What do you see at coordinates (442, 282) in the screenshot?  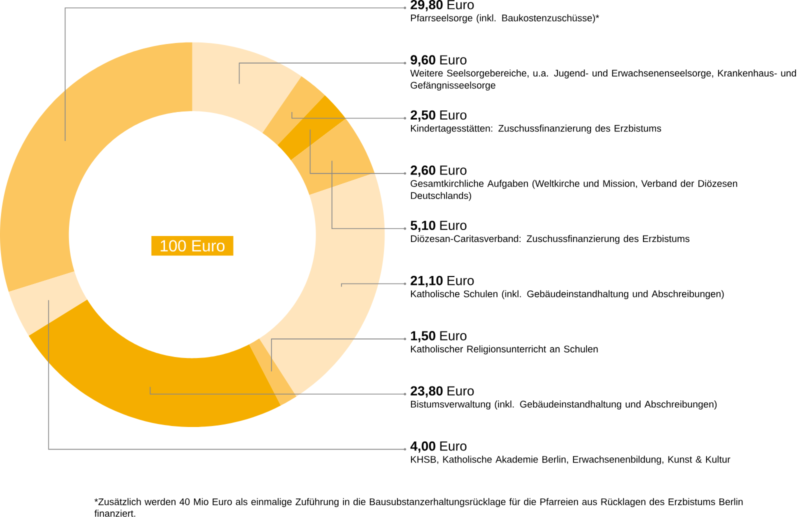 I see `data-label: 21,10 Euro` at bounding box center [442, 282].